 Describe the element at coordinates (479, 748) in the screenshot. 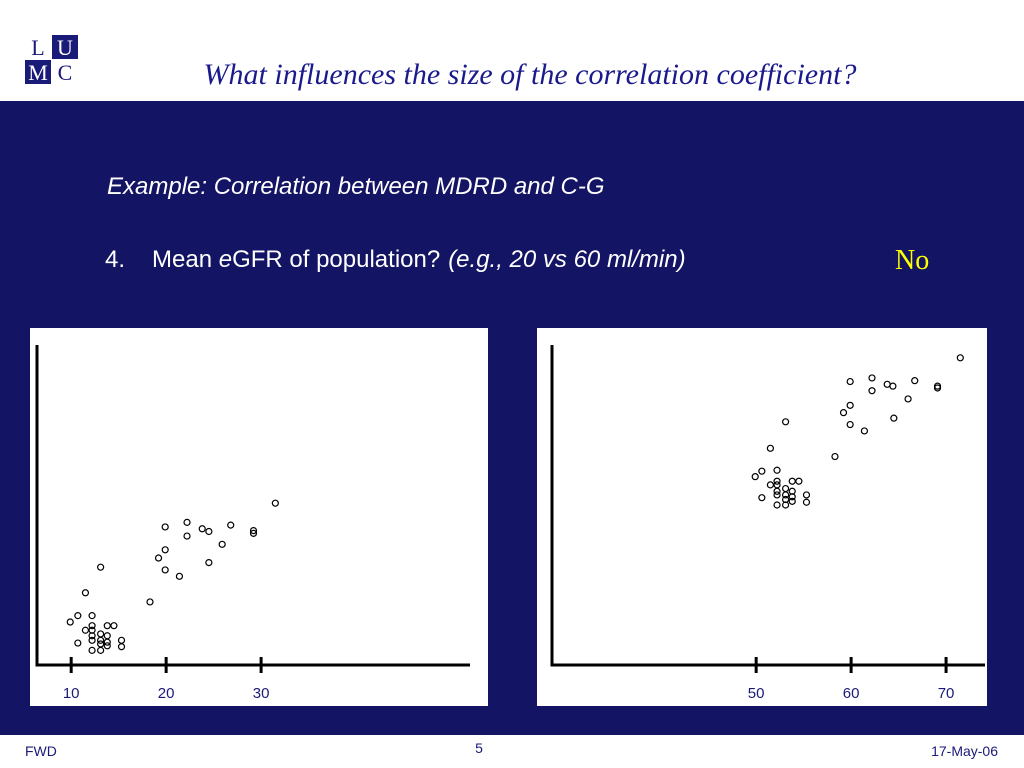

I see `page-number: 5` at that location.